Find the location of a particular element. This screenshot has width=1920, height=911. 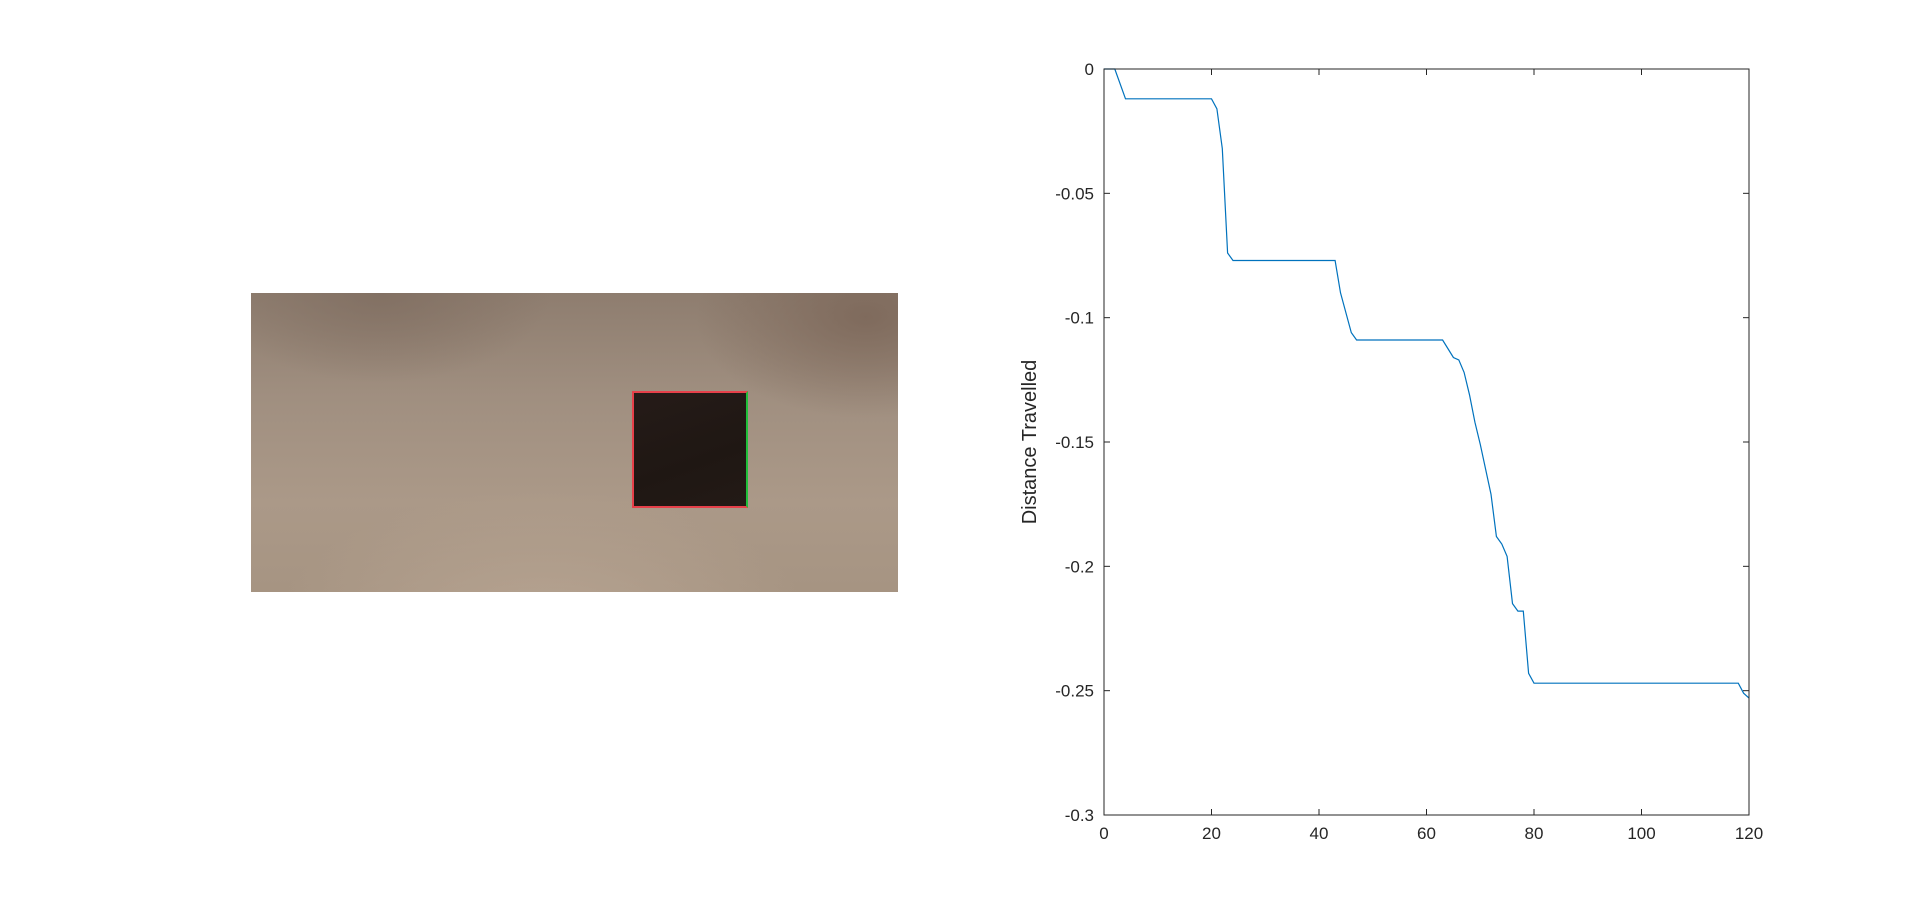

y-tick-label: -0.05 is located at coordinates (1074, 193).